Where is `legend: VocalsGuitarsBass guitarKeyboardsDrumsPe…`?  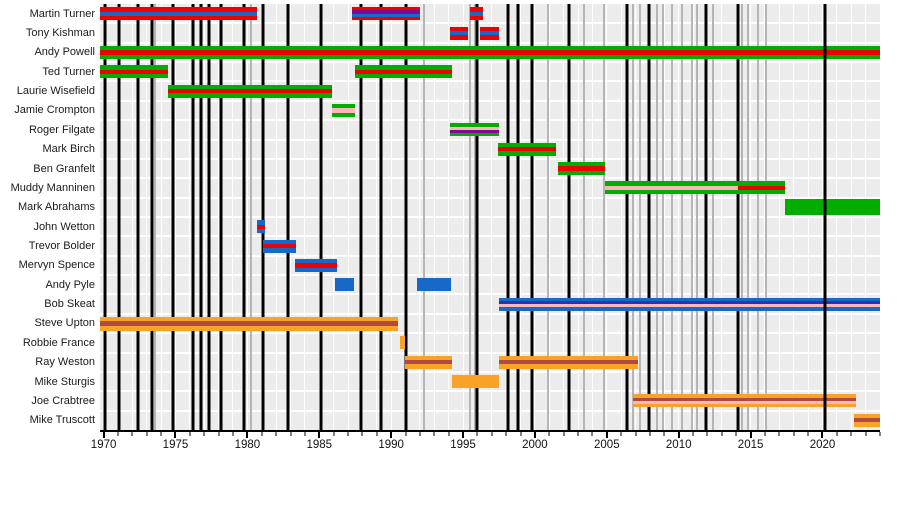
legend: VocalsGuitarsBass guitarKeyboardsDrumsPe… is located at coordinates (450, 491).